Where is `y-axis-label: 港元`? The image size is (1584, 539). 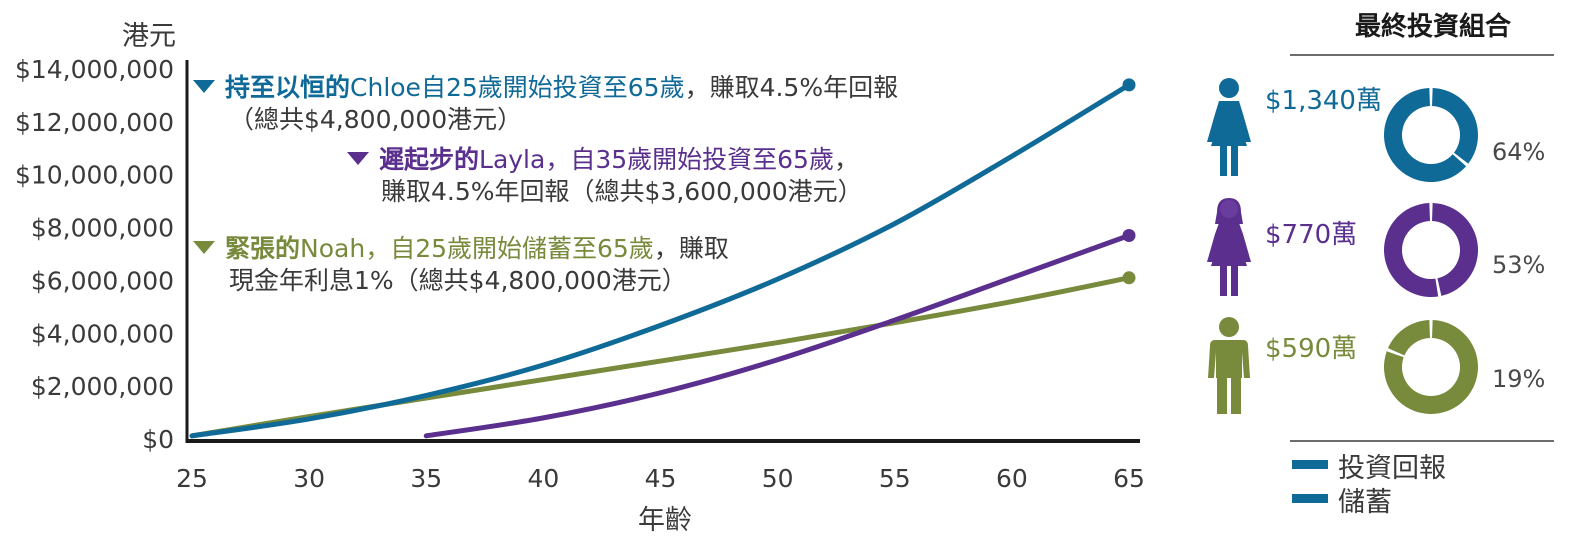
y-axis-label: 港元 is located at coordinates (149, 36).